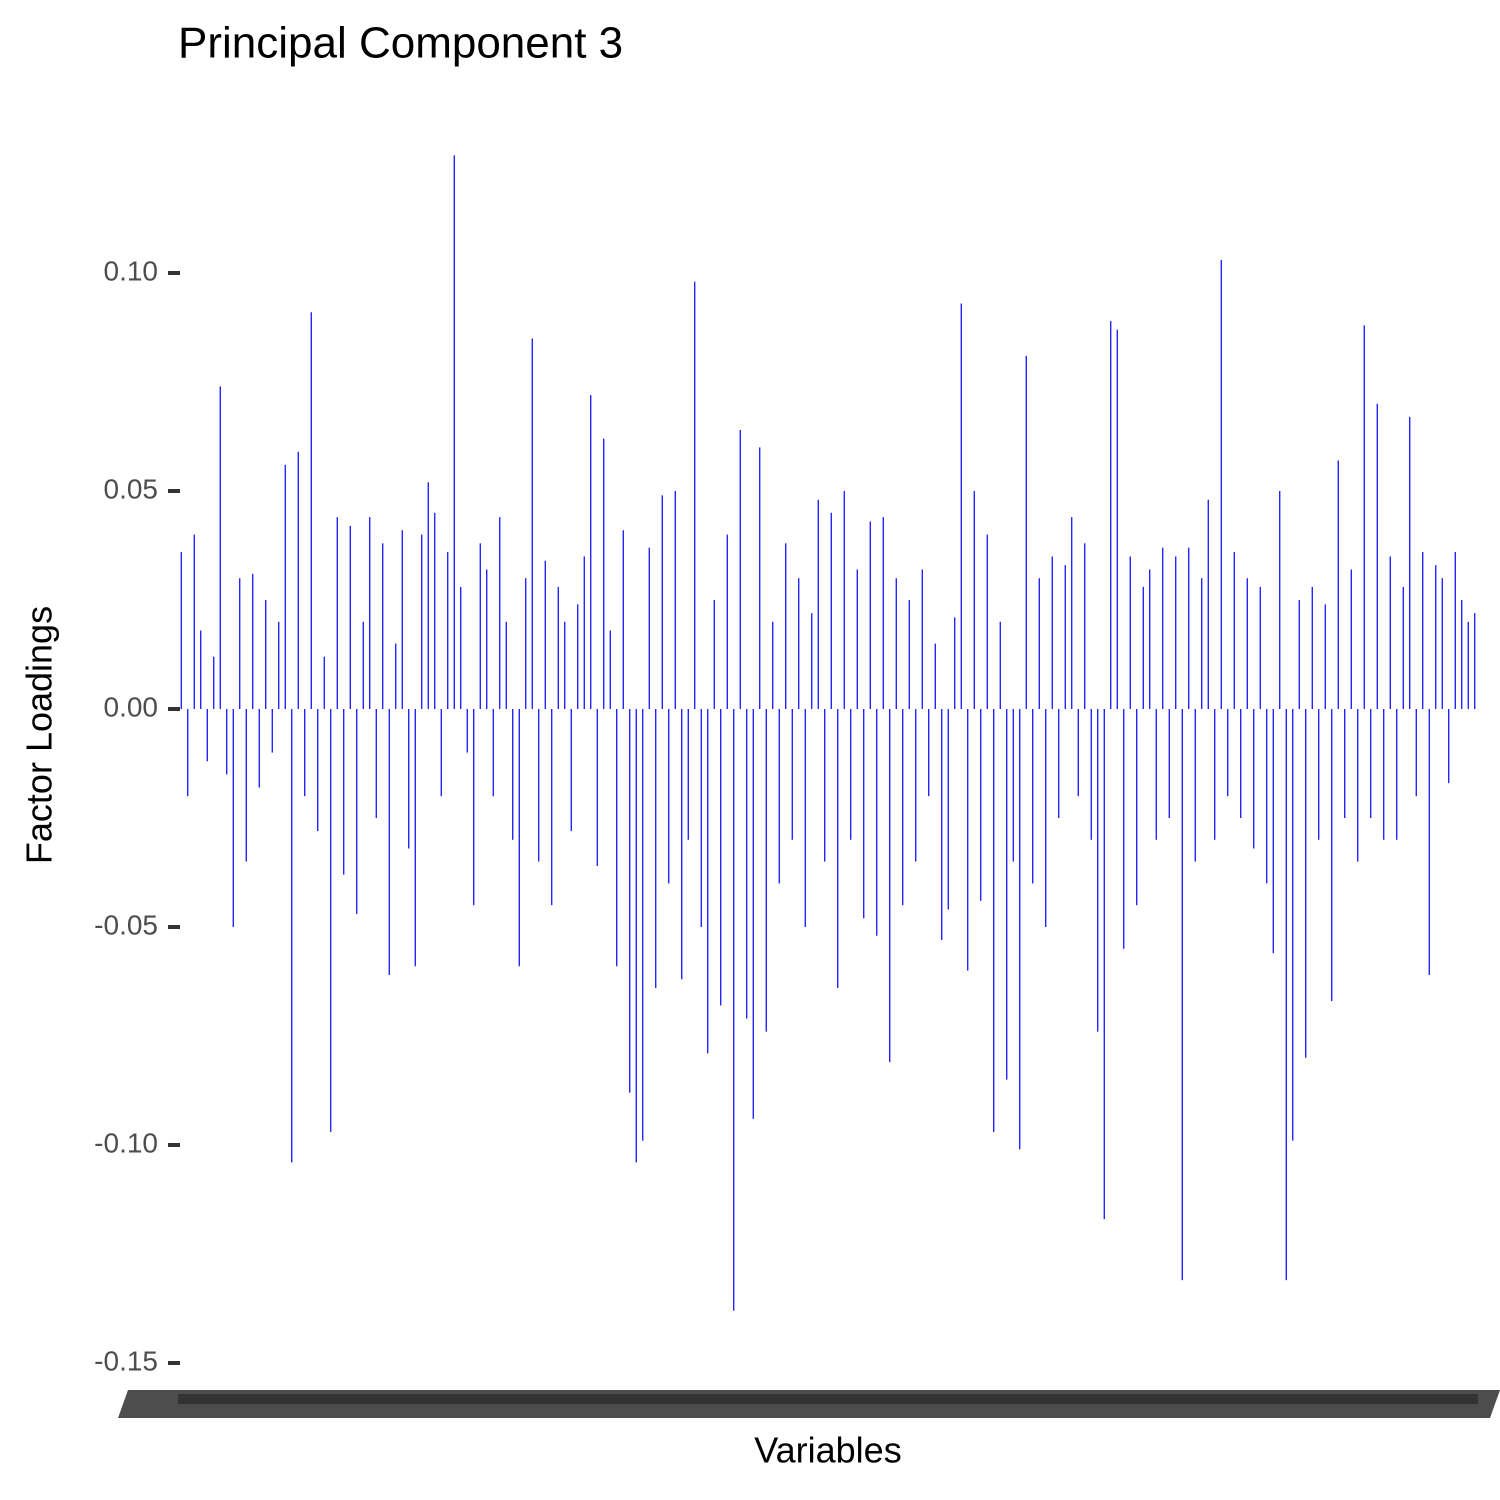 Image resolution: width=1500 pixels, height=1500 pixels. I want to click on y-tick-label: 0.00, so click(131, 706).